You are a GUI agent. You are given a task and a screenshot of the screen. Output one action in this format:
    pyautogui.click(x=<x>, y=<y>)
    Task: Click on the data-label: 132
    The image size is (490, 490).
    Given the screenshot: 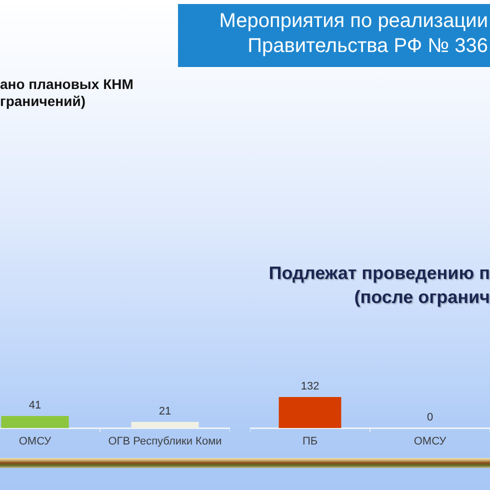 What is the action you would take?
    pyautogui.click(x=310, y=386)
    